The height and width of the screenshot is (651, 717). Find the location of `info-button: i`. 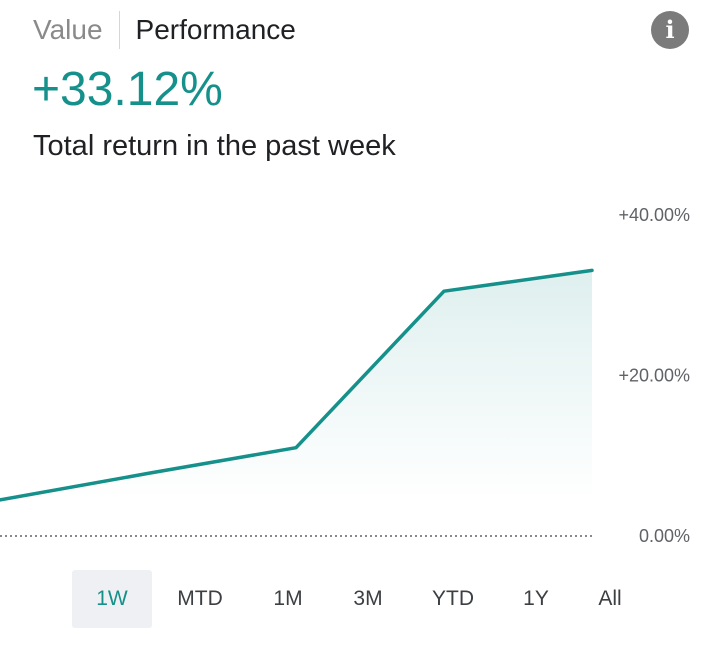

info-button: i is located at coordinates (670, 30).